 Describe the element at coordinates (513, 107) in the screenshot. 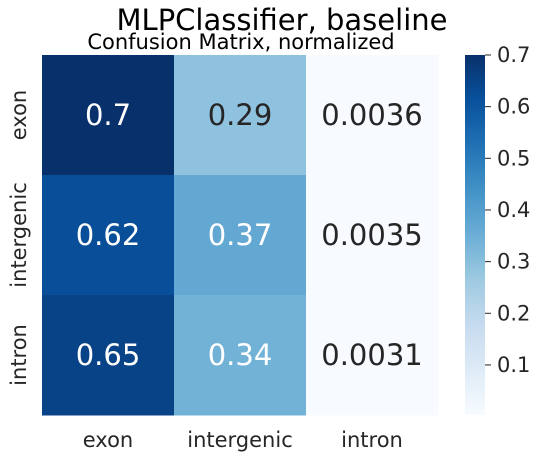

I see `colorbar-tick-label-5: 0.6` at that location.